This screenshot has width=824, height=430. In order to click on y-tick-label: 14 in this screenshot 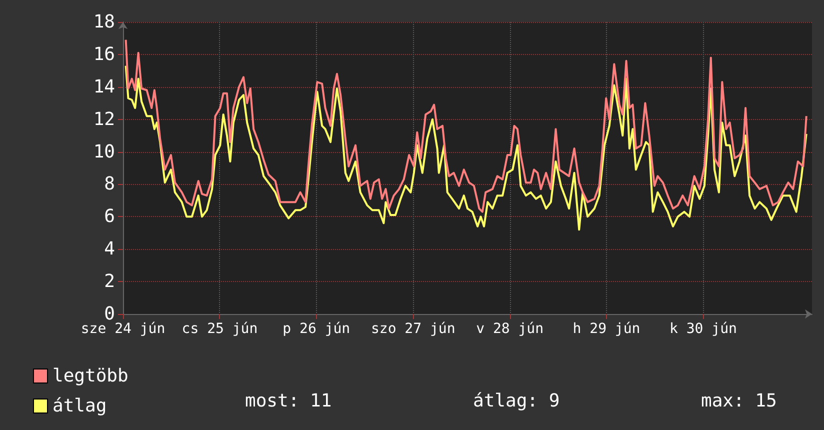, I will do `click(104, 87)`.